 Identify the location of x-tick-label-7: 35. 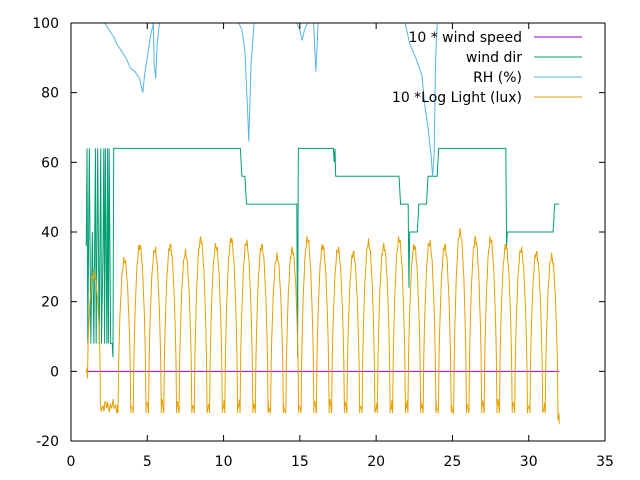
(605, 462).